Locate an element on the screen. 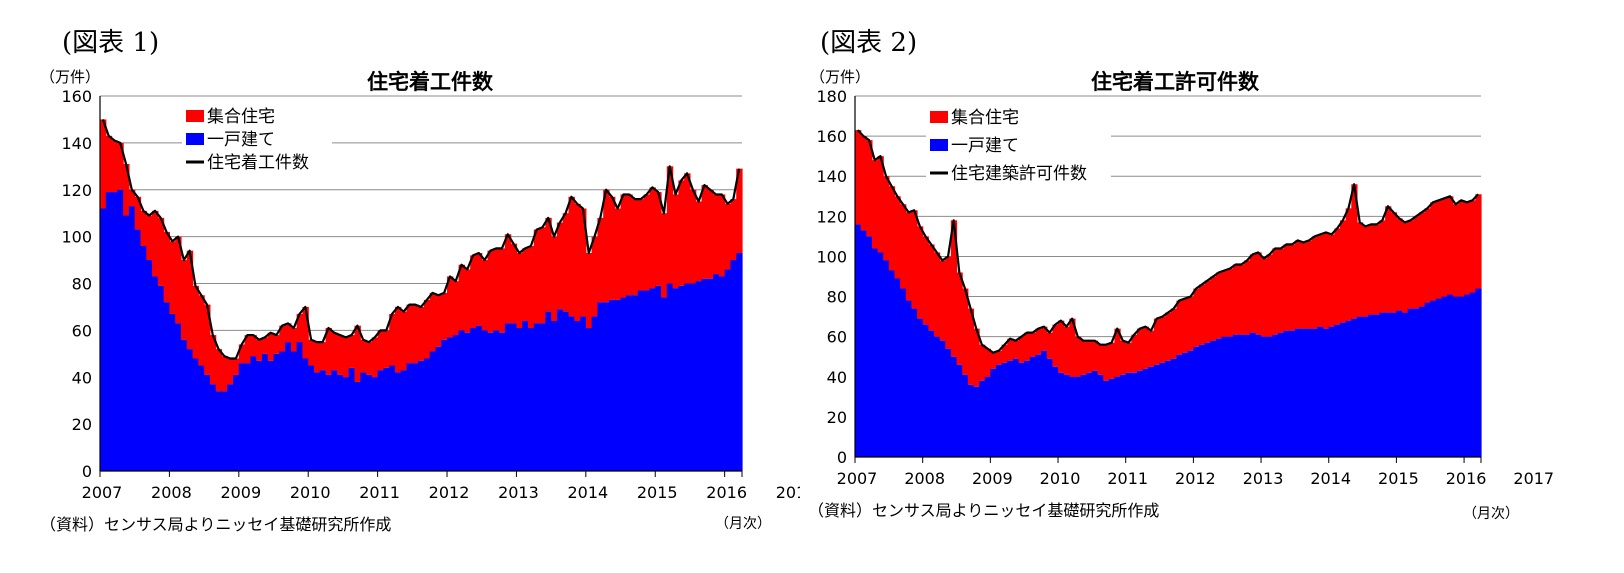  legend-background is located at coordinates (257, 142).